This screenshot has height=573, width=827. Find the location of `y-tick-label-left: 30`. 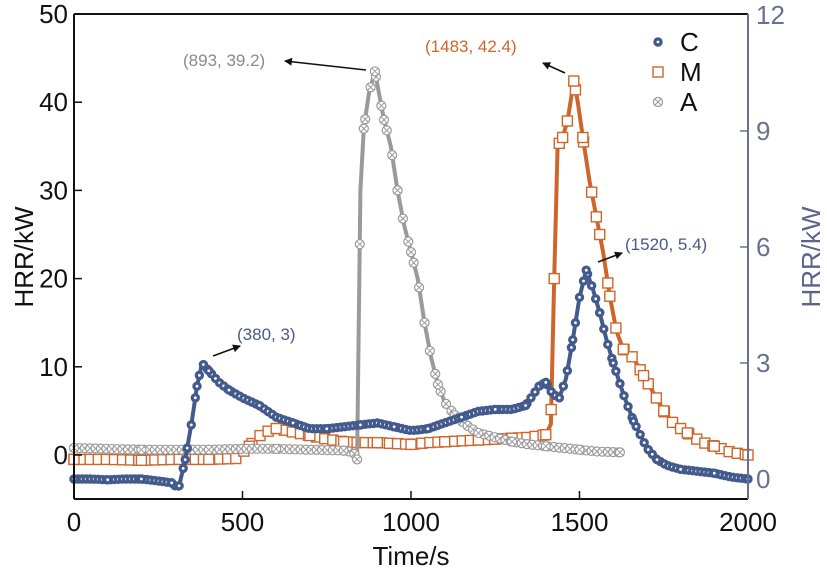

y-tick-label-left: 30 is located at coordinates (53, 190).